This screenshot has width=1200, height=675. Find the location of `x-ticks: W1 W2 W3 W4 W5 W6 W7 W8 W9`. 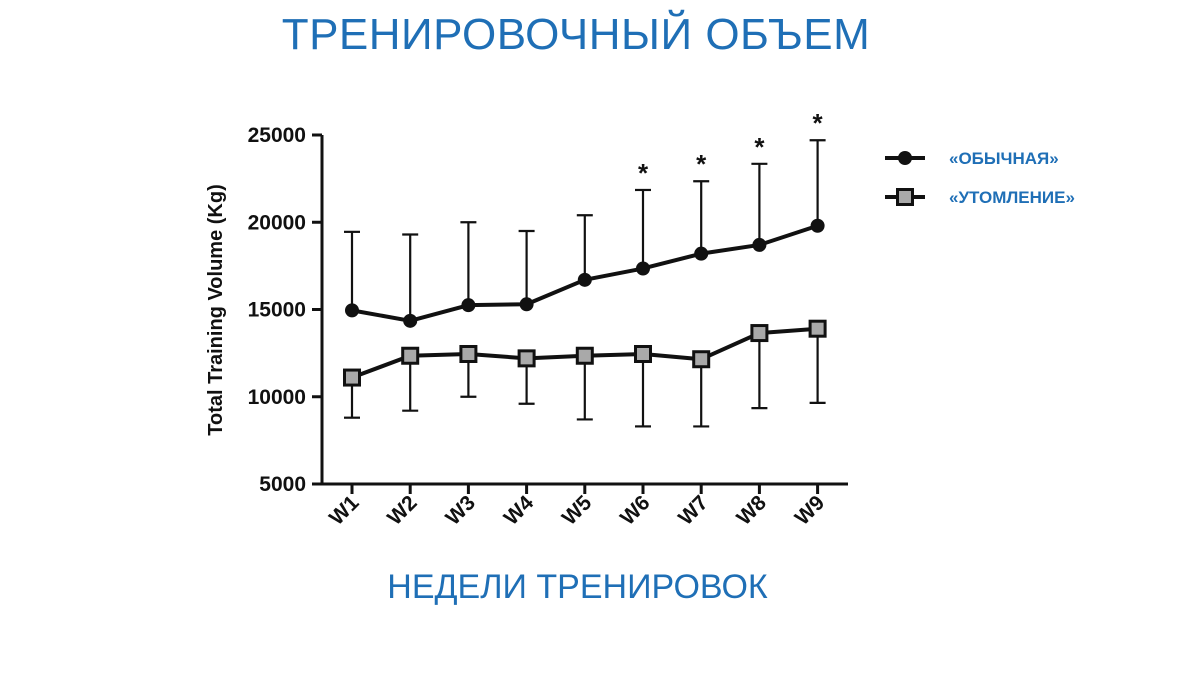

x-ticks: W1 W2 W3 W4 W5 W6 W7 W8 W9 is located at coordinates (577, 507).